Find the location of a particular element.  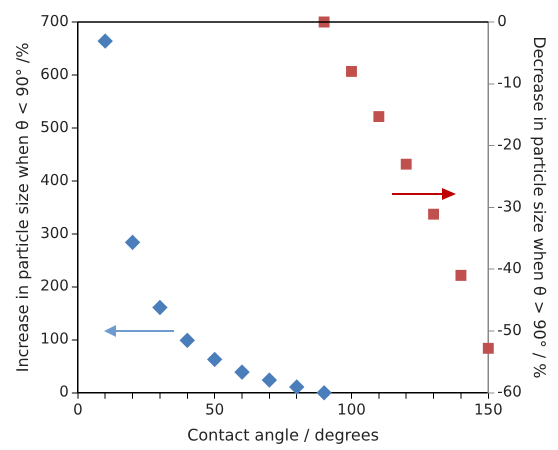

y-tick-label: 0 is located at coordinates (64, 391).